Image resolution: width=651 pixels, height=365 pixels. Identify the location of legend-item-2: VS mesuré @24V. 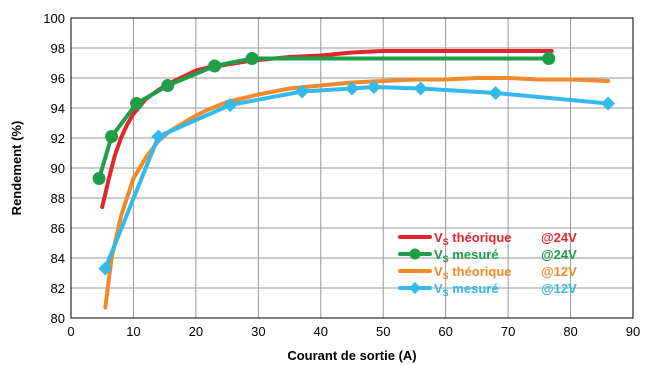
(487, 255).